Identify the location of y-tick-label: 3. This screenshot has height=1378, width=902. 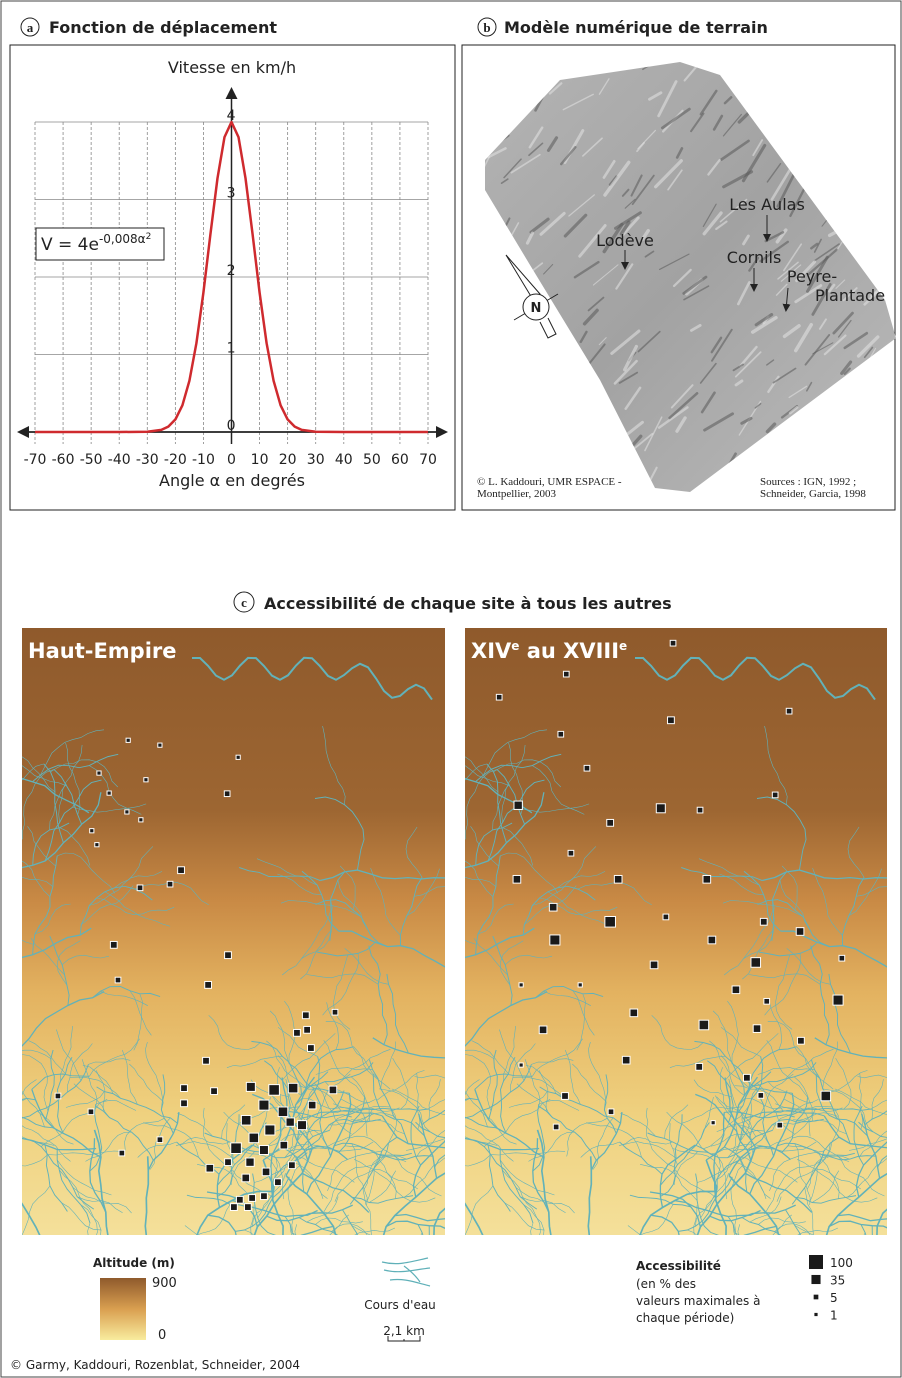
(231, 194).